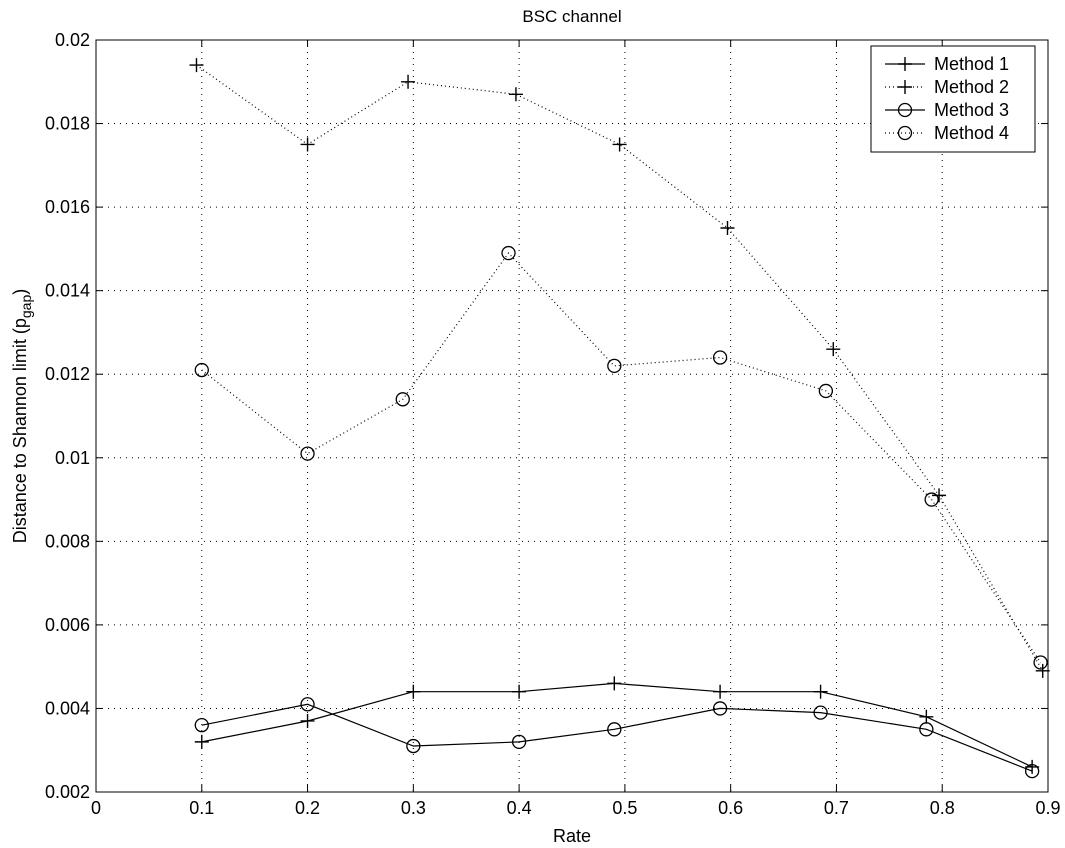 This screenshot has width=1065, height=848. What do you see at coordinates (971, 64) in the screenshot?
I see `legend-label-method-1: Method 1` at bounding box center [971, 64].